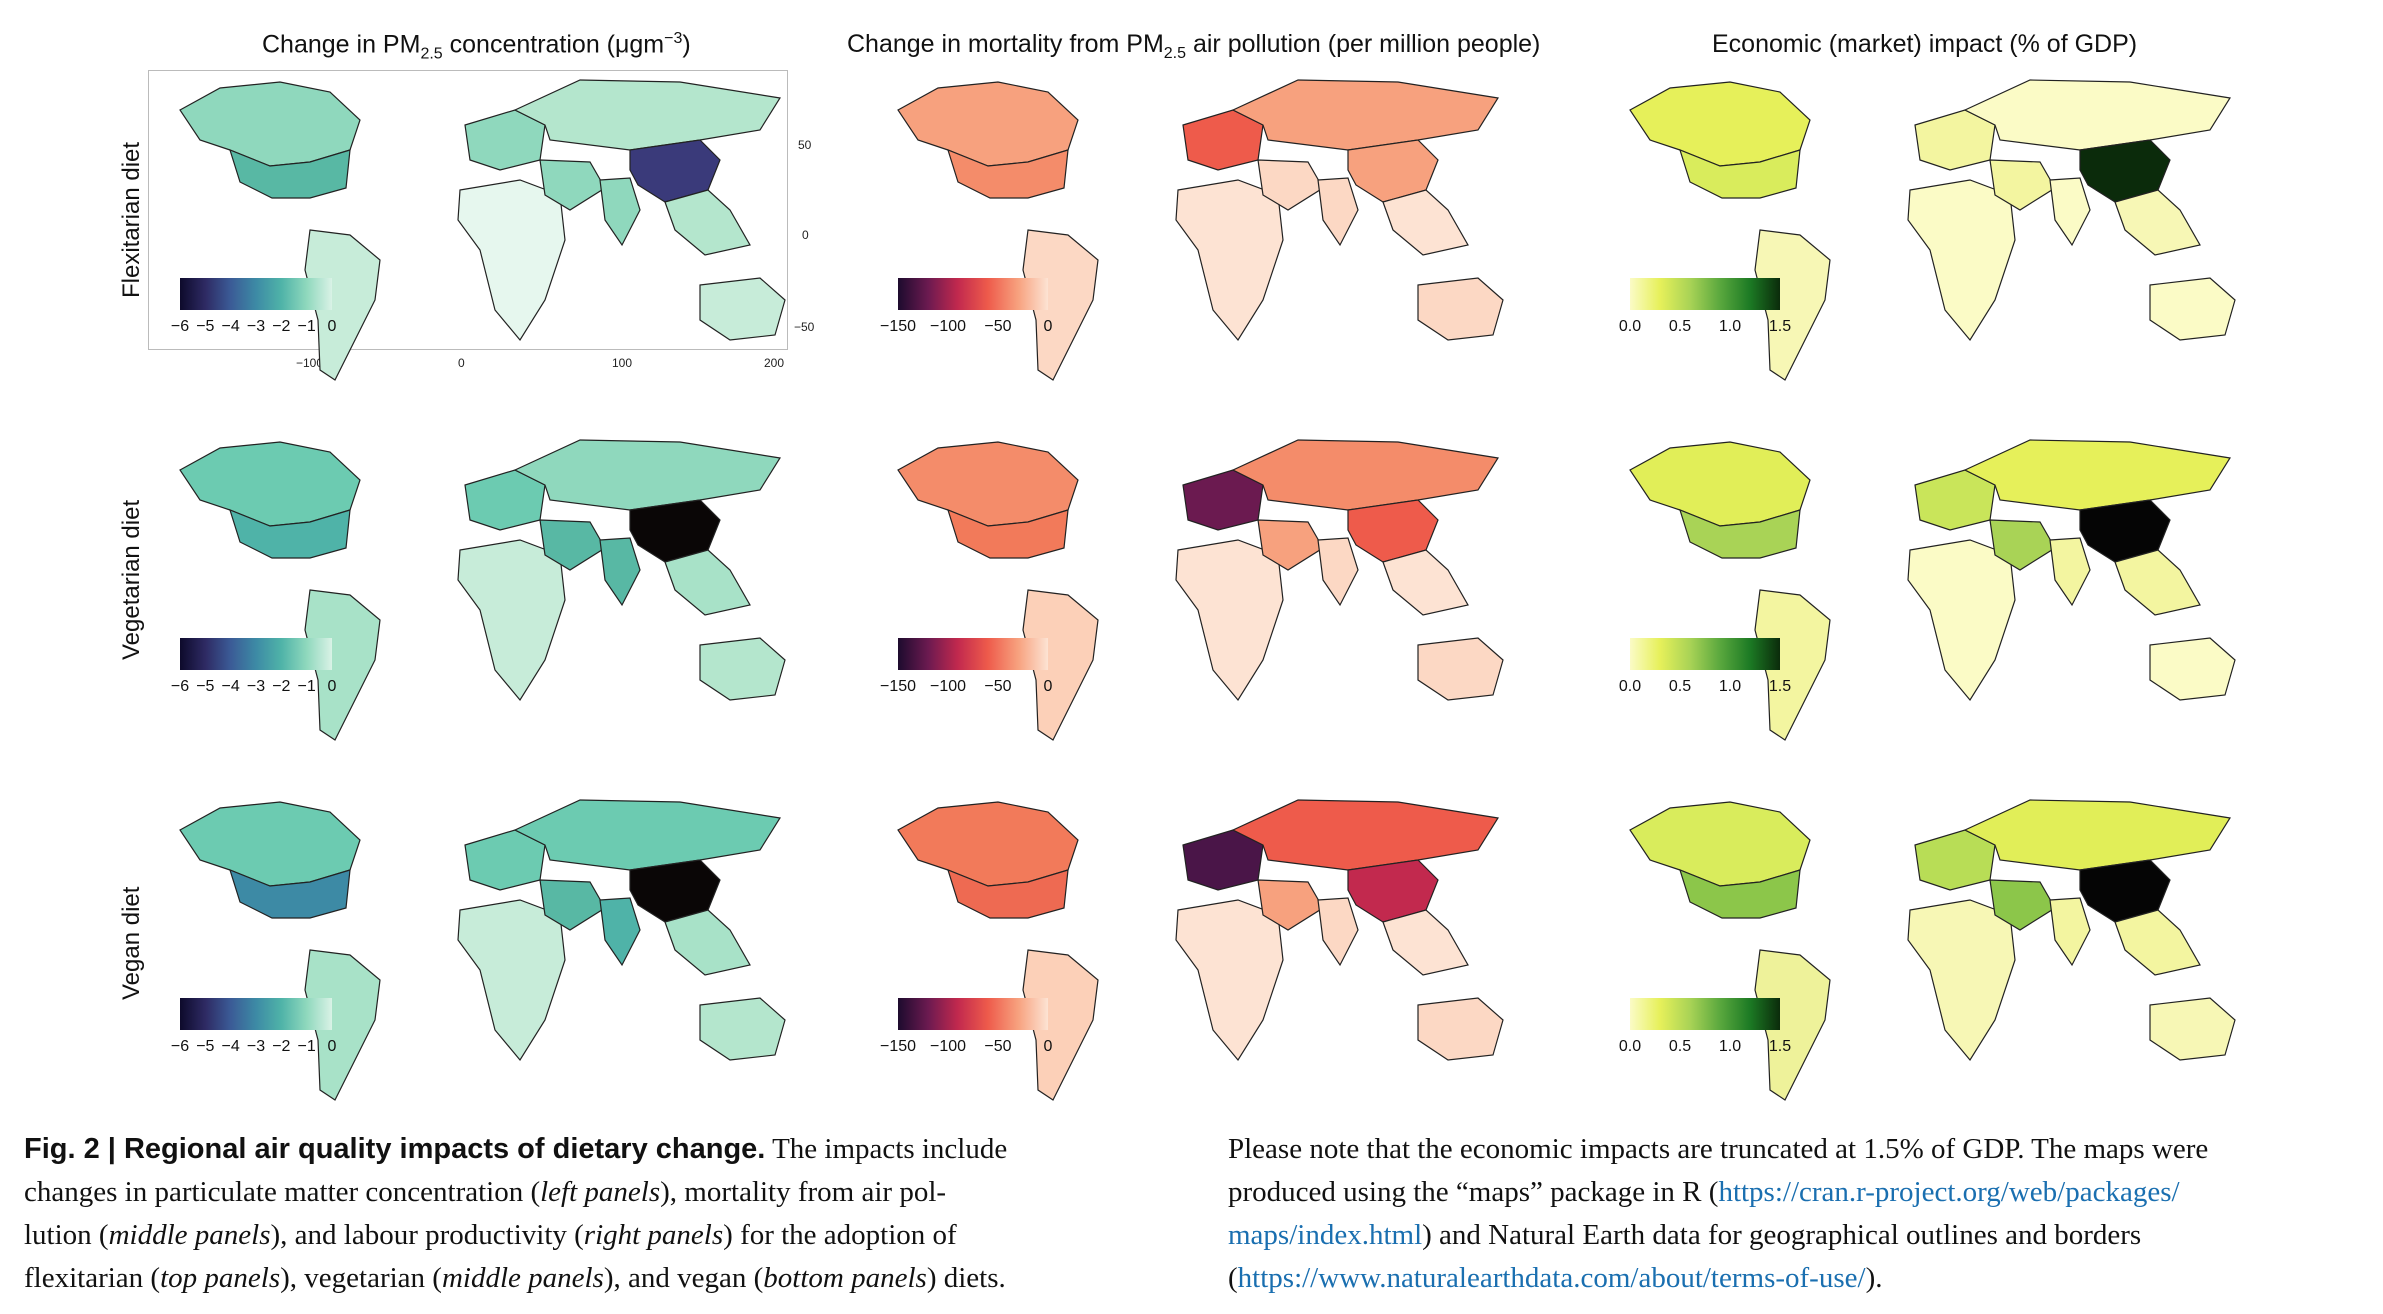 This screenshot has height=1314, width=2383. What do you see at coordinates (281, 1046) in the screenshot?
I see `legend-tick: −2` at bounding box center [281, 1046].